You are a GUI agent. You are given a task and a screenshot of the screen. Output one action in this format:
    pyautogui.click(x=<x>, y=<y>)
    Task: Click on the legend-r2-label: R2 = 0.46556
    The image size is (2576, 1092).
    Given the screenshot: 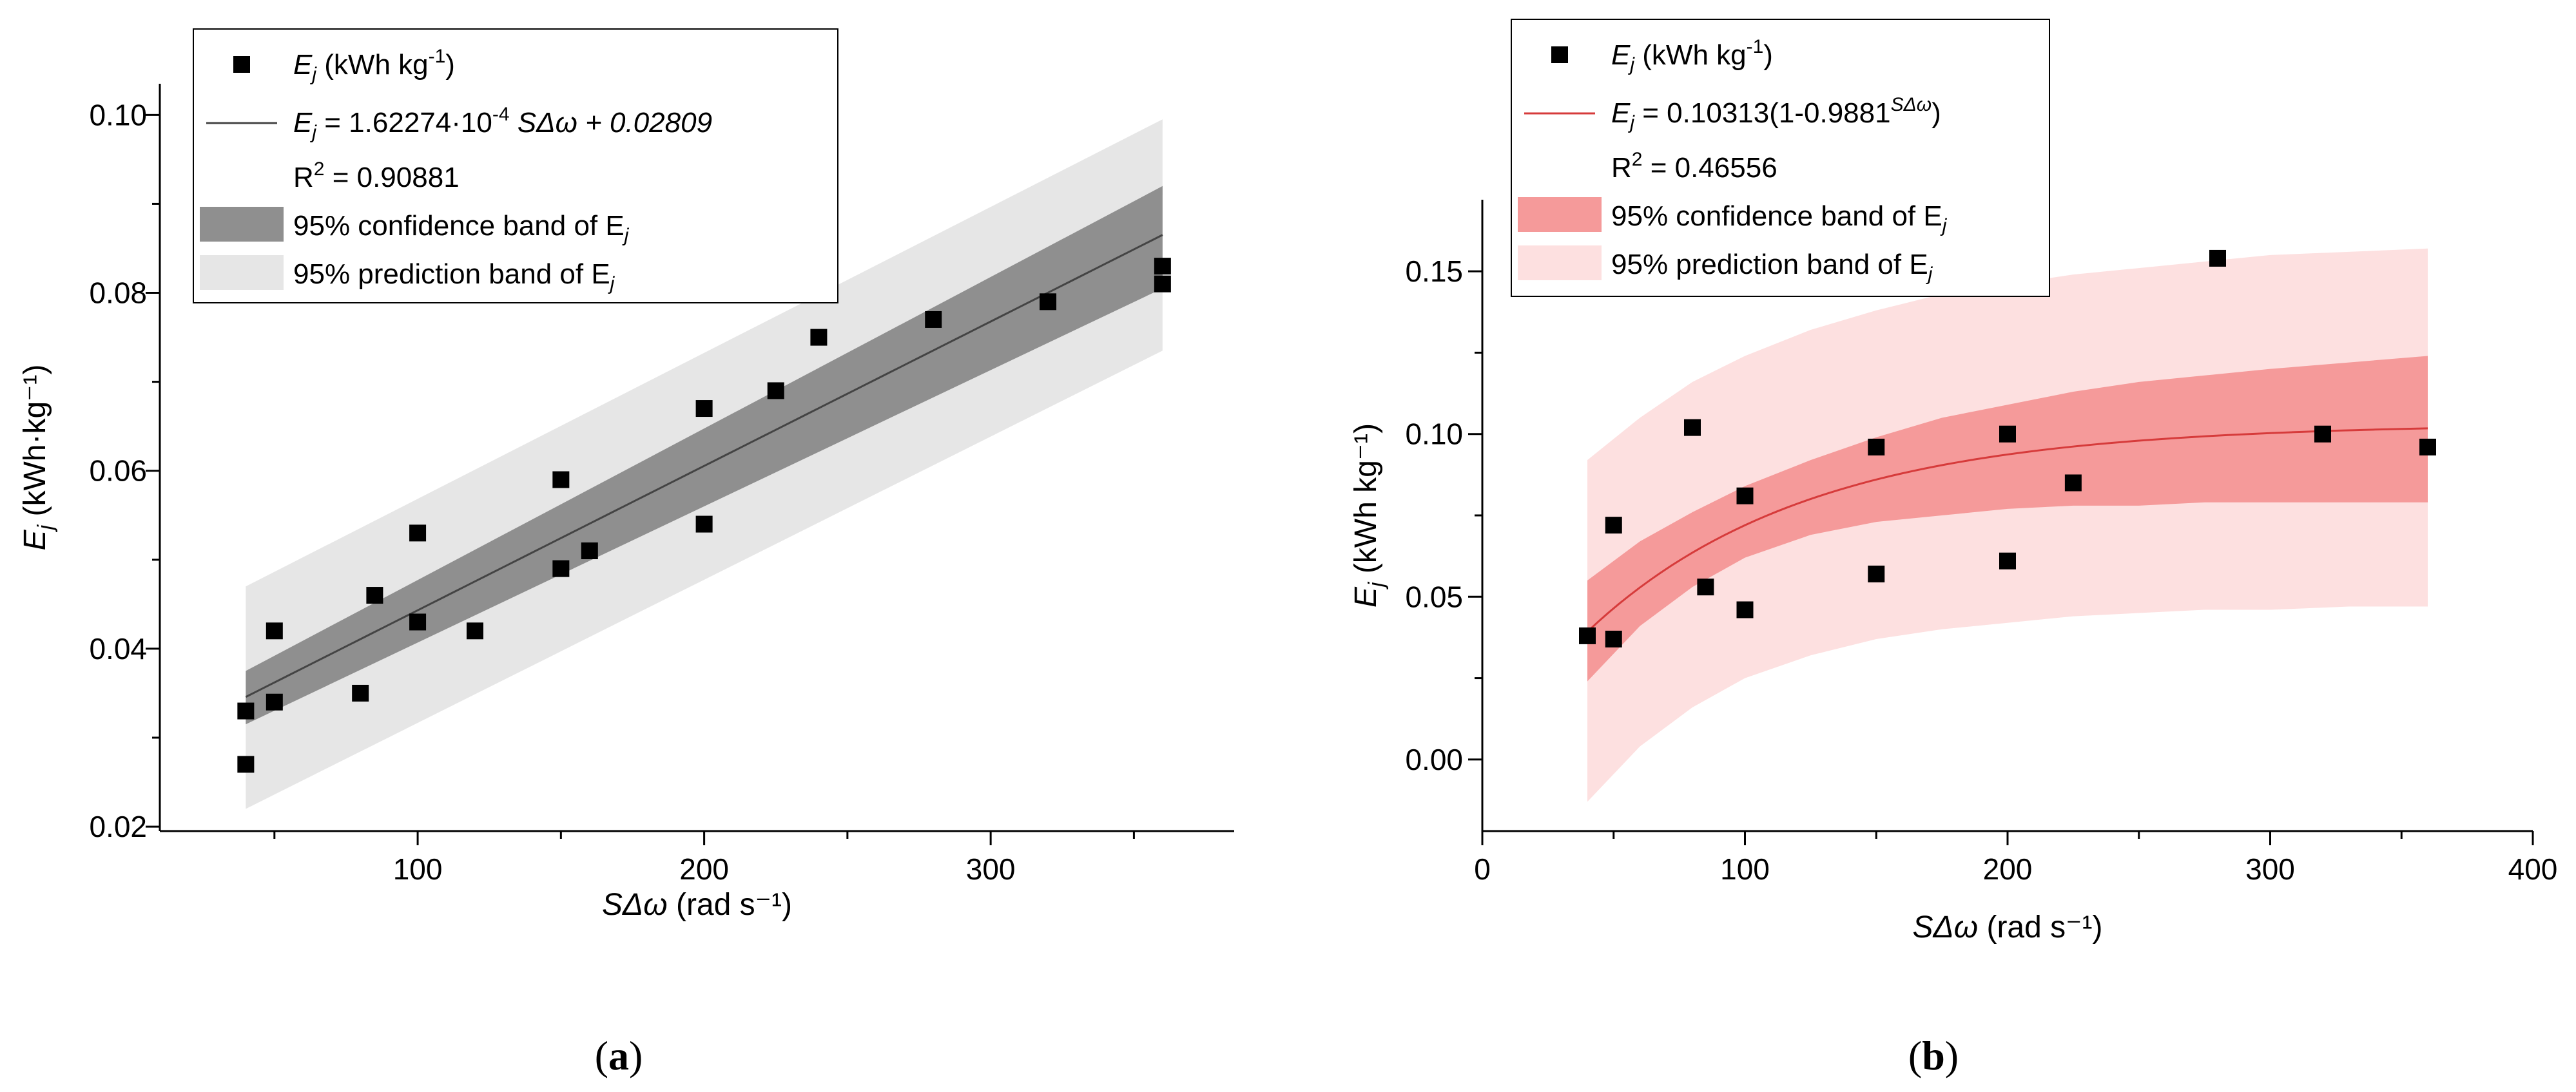 What is the action you would take?
    pyautogui.click(x=1694, y=167)
    